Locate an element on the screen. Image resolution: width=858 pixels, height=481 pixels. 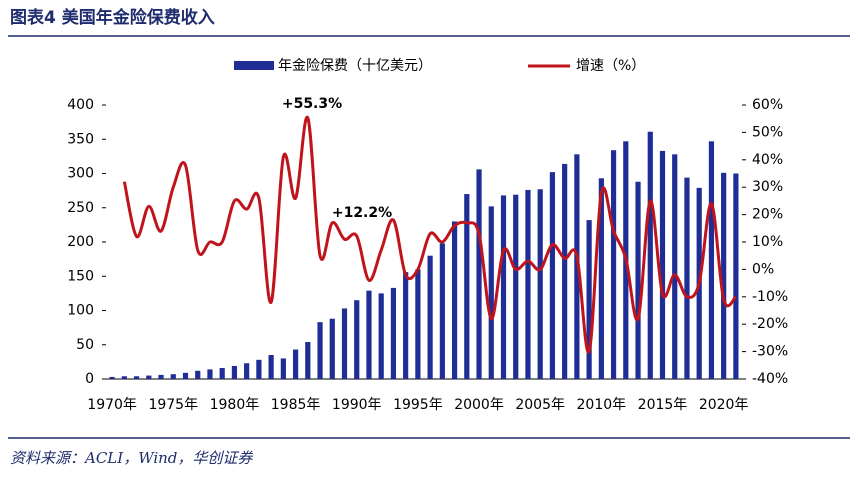
page-title: 图表4 美国年金险保费收入 is located at coordinates (112, 17).